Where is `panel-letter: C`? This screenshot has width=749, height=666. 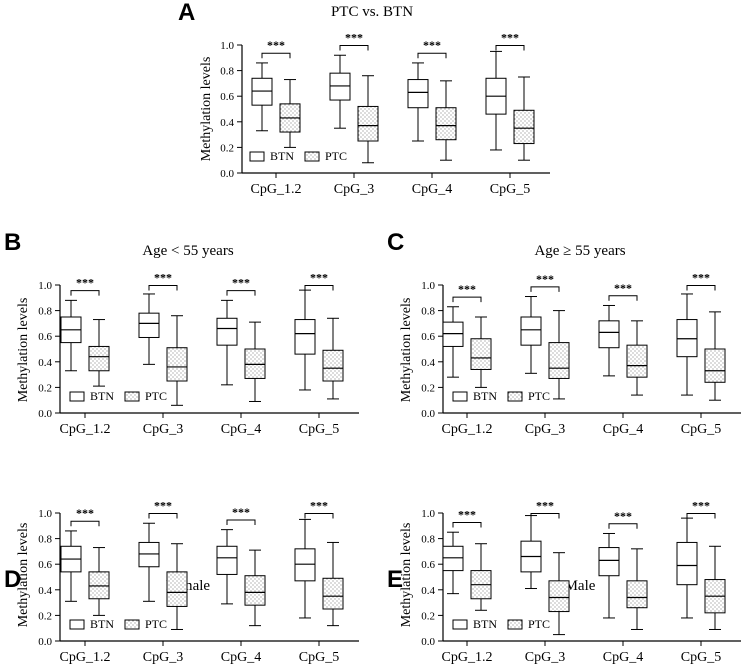 panel-letter: C is located at coordinates (395, 242).